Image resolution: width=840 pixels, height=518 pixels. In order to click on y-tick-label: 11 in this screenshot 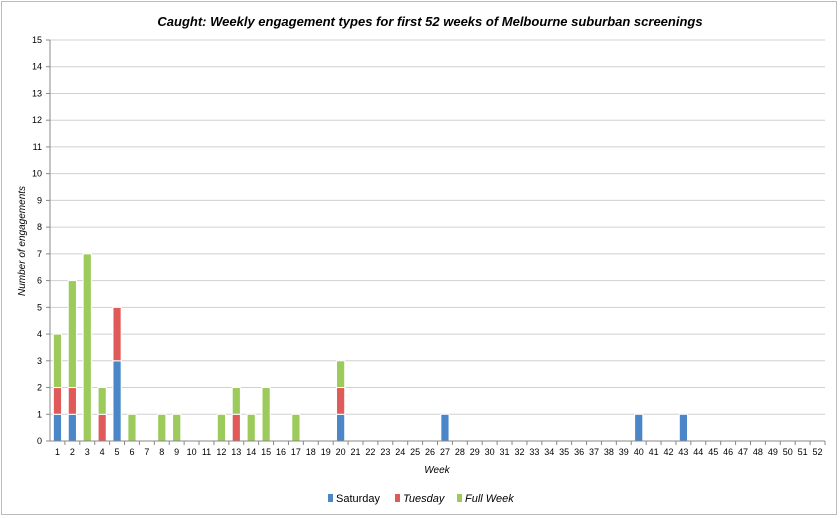, I will do `click(37, 147)`.